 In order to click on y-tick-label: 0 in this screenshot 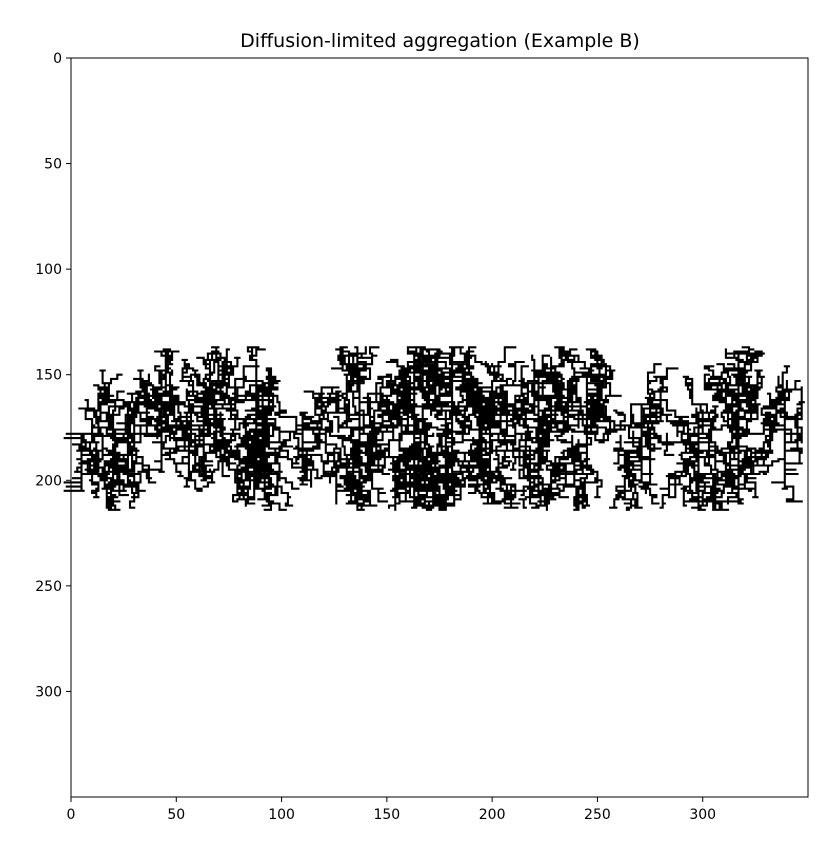, I will do `click(57, 59)`.